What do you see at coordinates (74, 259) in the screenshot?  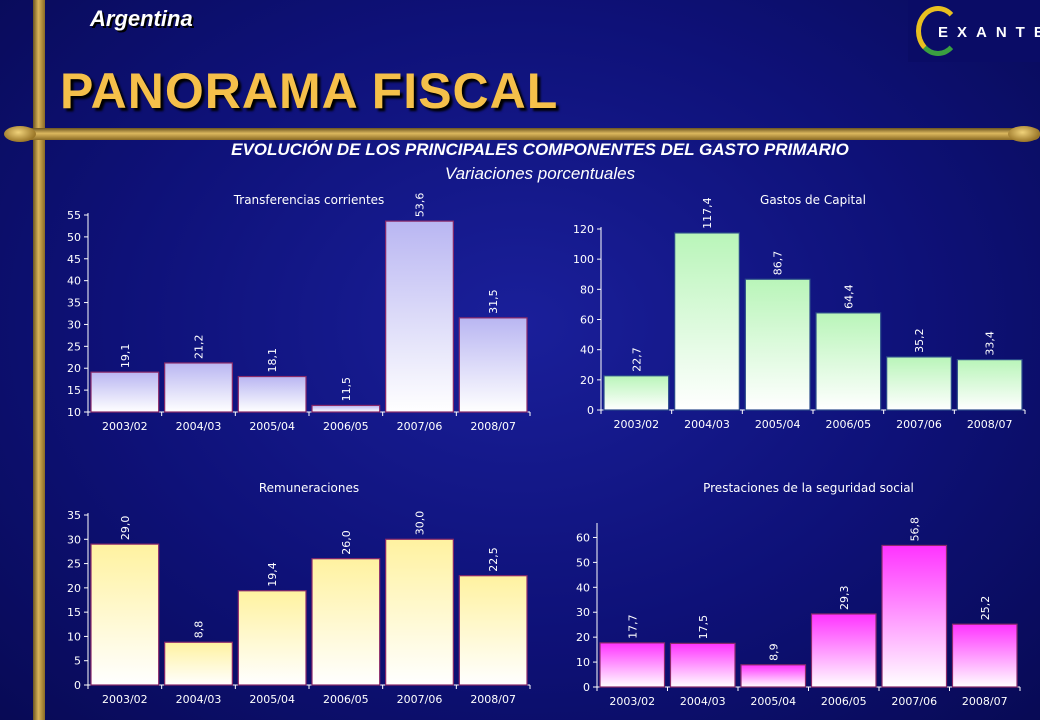 I see `y-tick-label: 45` at bounding box center [74, 259].